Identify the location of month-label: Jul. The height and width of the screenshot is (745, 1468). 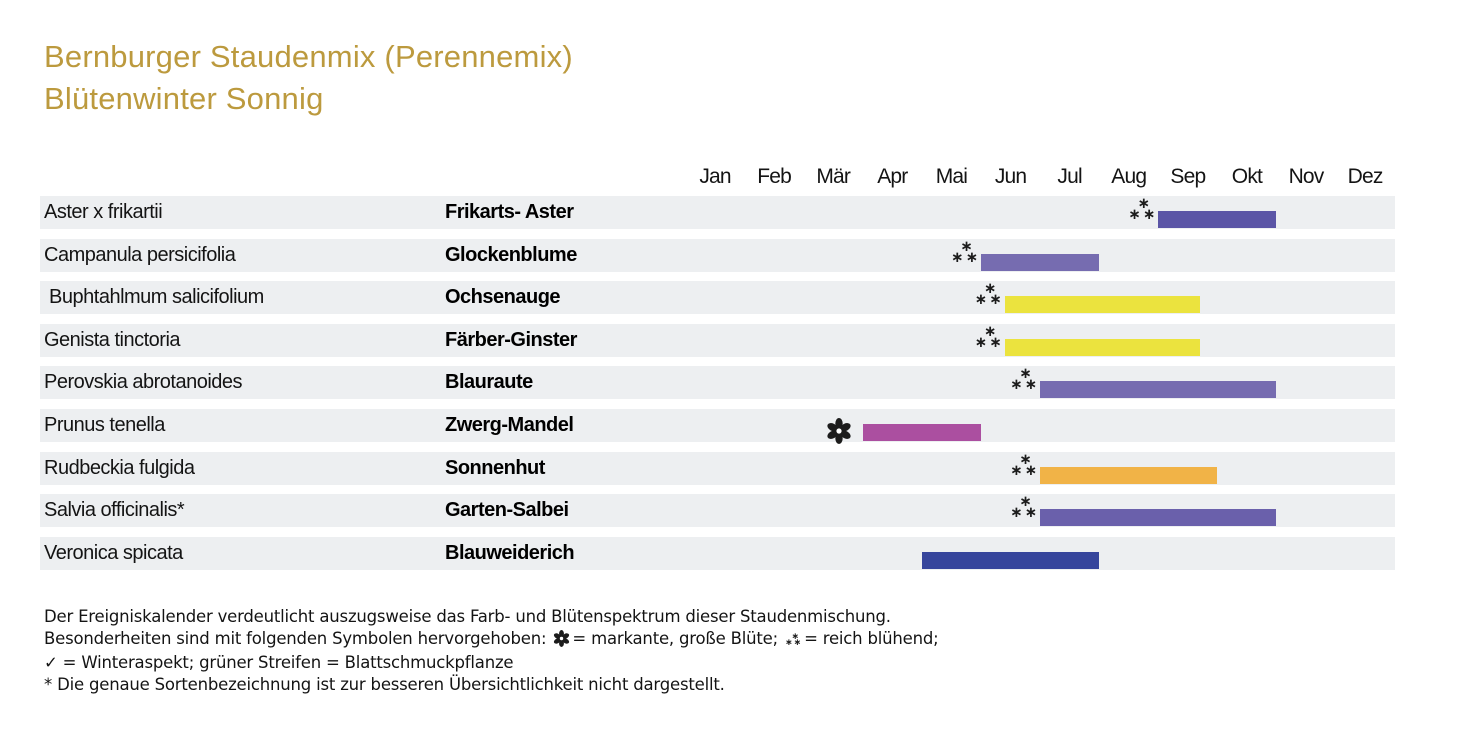
(1069, 176).